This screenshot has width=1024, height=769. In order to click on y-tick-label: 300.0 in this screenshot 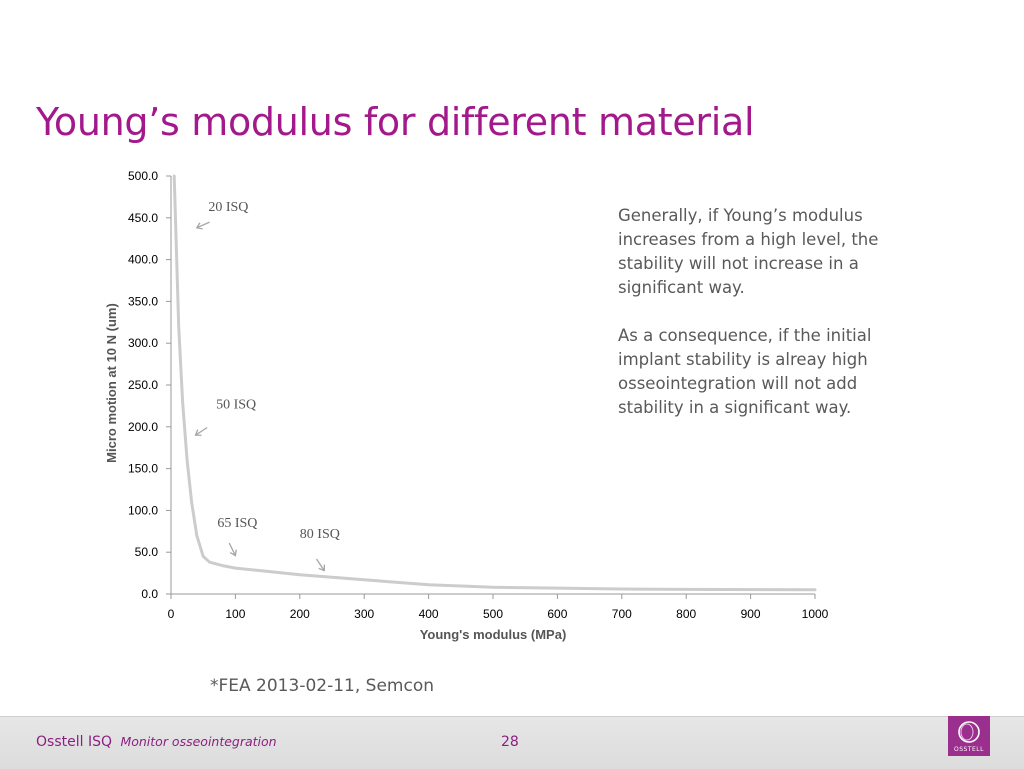, I will do `click(143, 343)`.